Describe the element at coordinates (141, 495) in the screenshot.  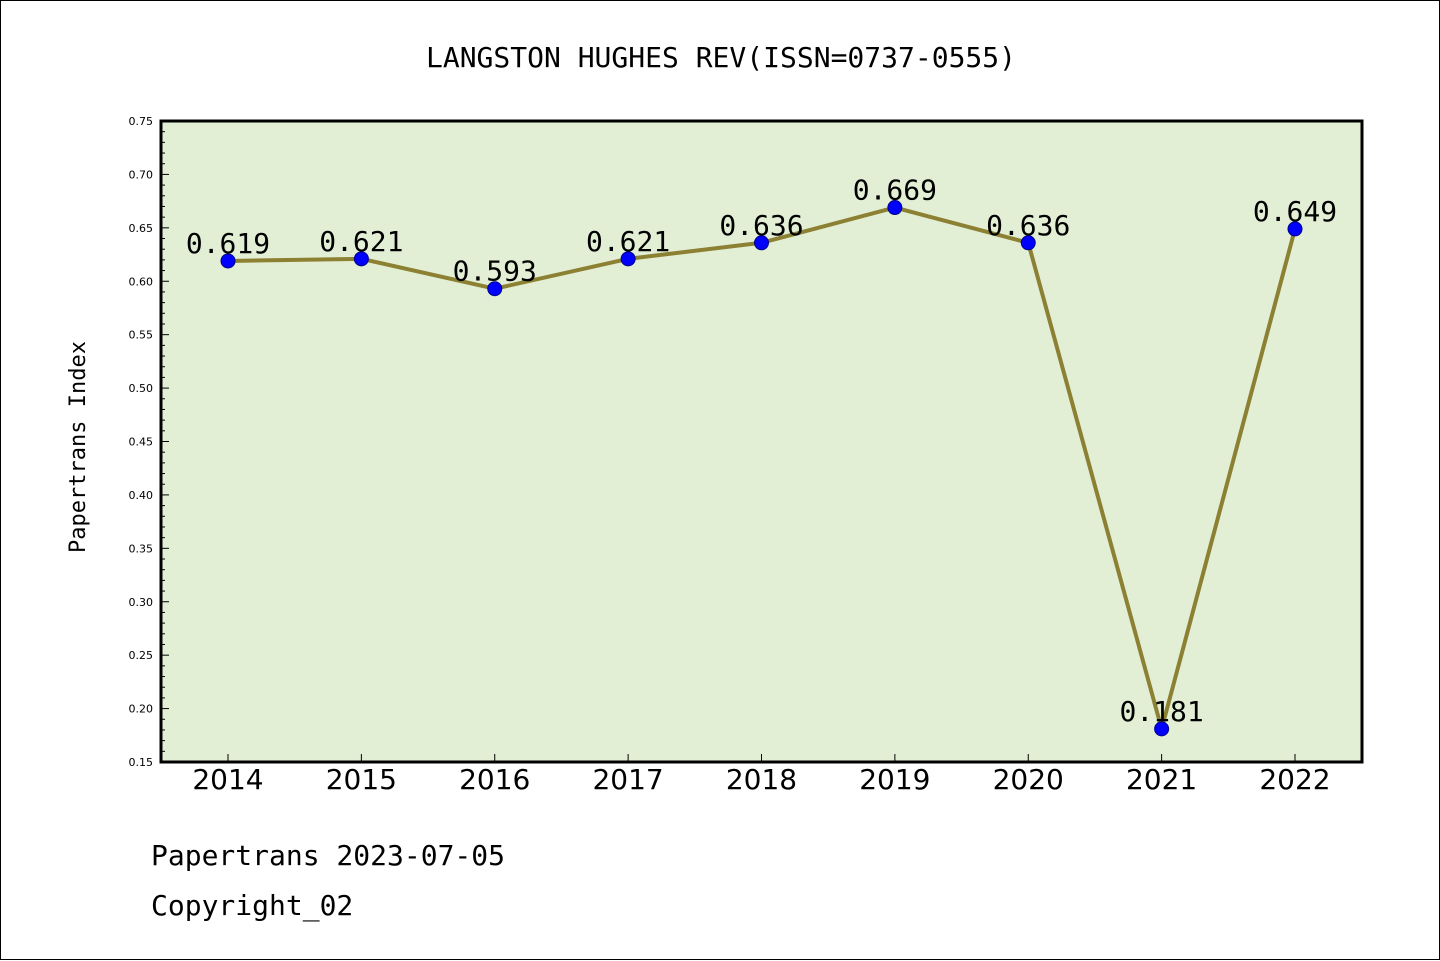
I see `y-tick-label: 0.40` at that location.